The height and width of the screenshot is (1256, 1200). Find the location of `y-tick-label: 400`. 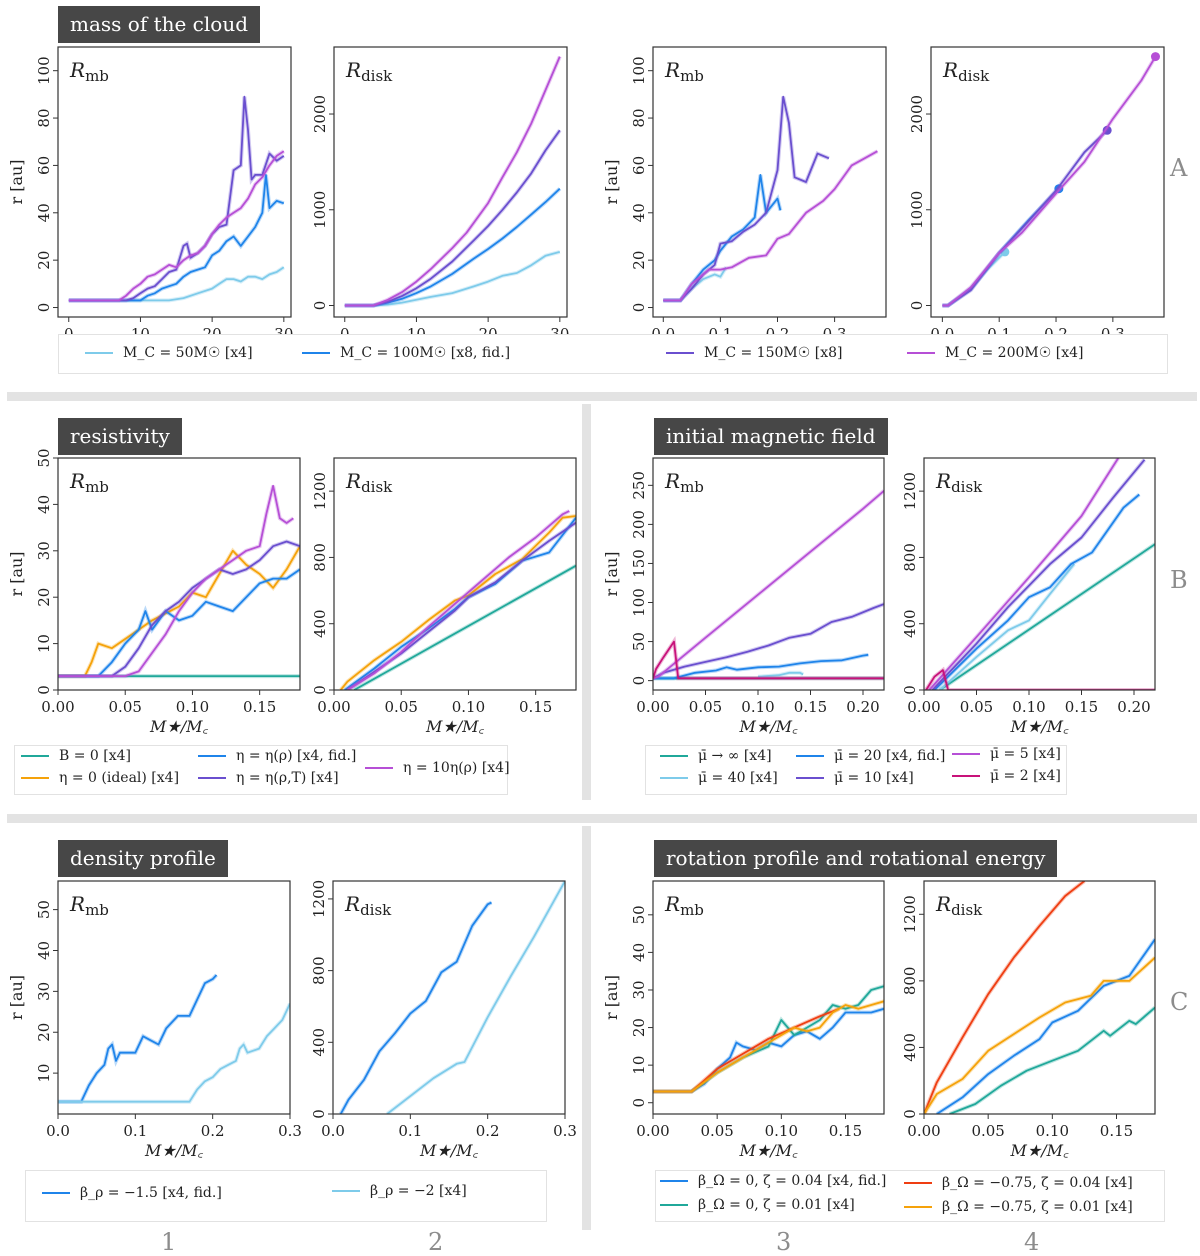

y-tick-label: 400 is located at coordinates (910, 623).